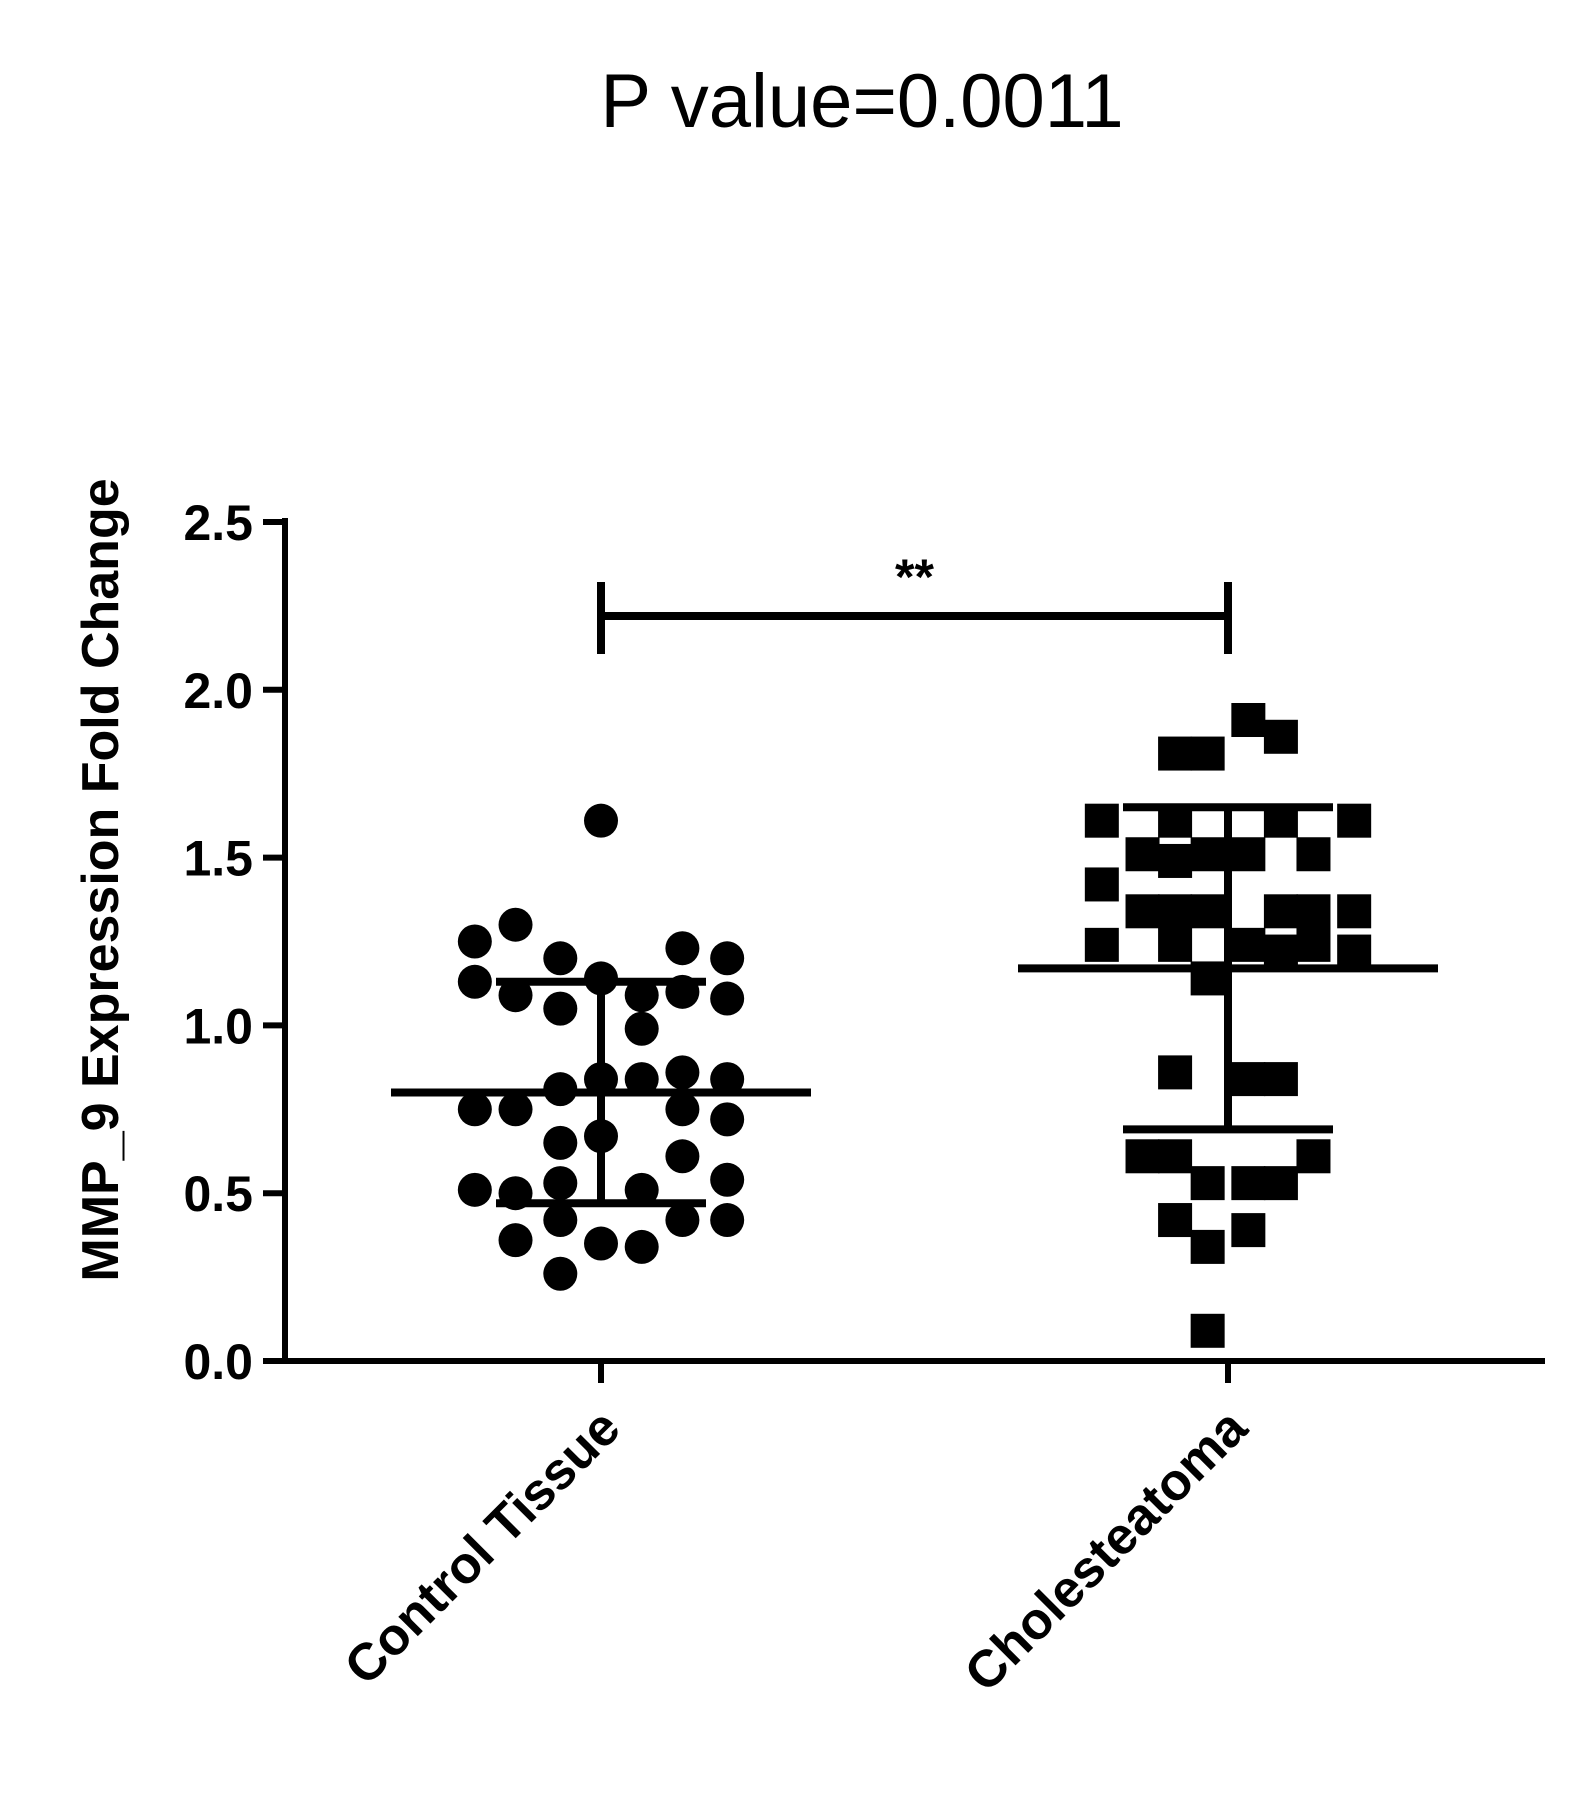 The width and height of the screenshot is (1589, 1801). Describe the element at coordinates (861, 101) in the screenshot. I see `chart-title: P value=0.0011` at that location.